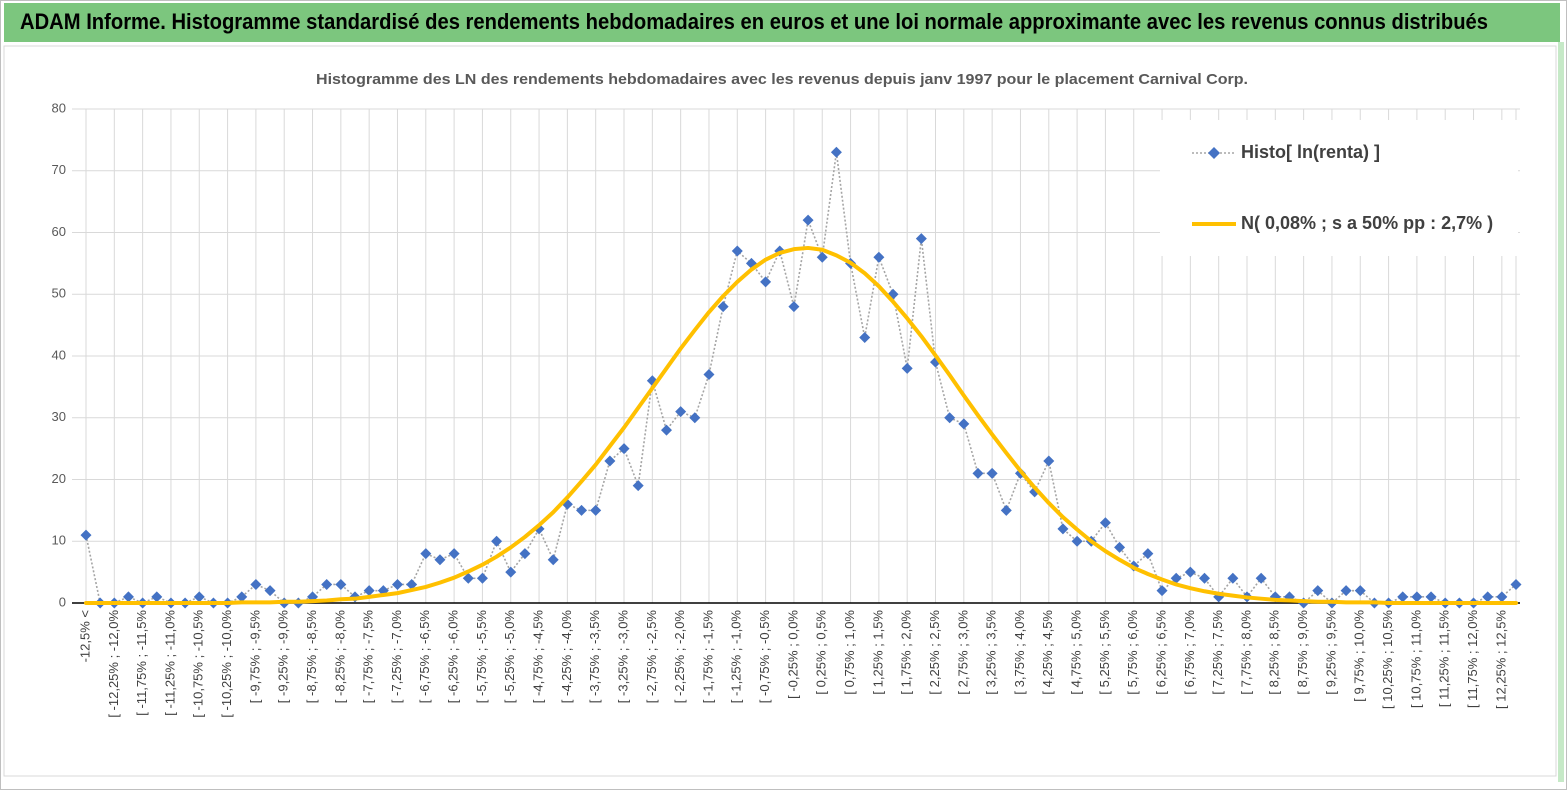 The image size is (1567, 795). I want to click on legend-label: Histo[ ln(renta) ], so click(1310, 152).